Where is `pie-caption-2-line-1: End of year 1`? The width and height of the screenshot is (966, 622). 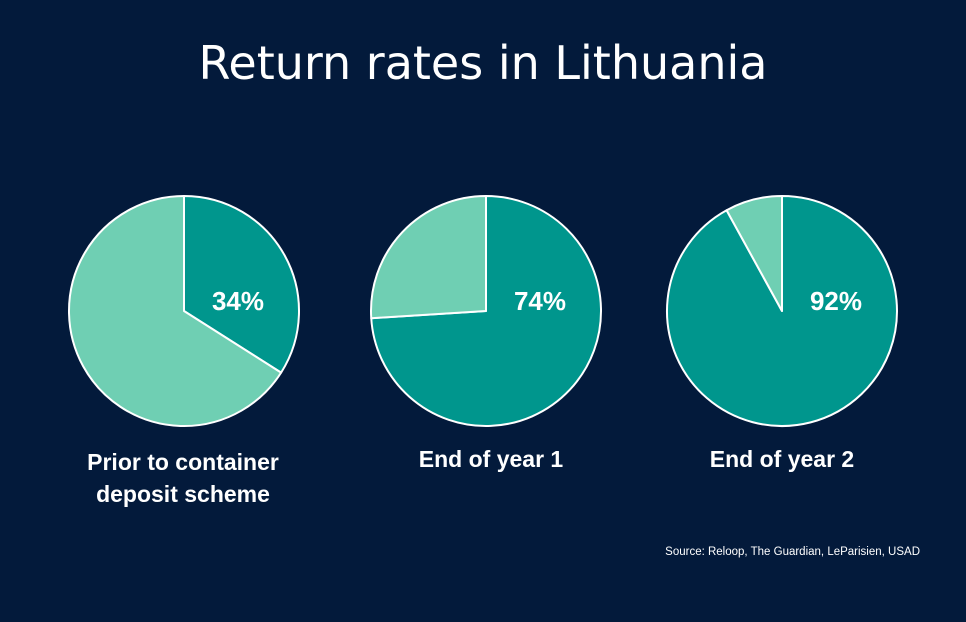 pie-caption-2-line-1: End of year 1 is located at coordinates (491, 459).